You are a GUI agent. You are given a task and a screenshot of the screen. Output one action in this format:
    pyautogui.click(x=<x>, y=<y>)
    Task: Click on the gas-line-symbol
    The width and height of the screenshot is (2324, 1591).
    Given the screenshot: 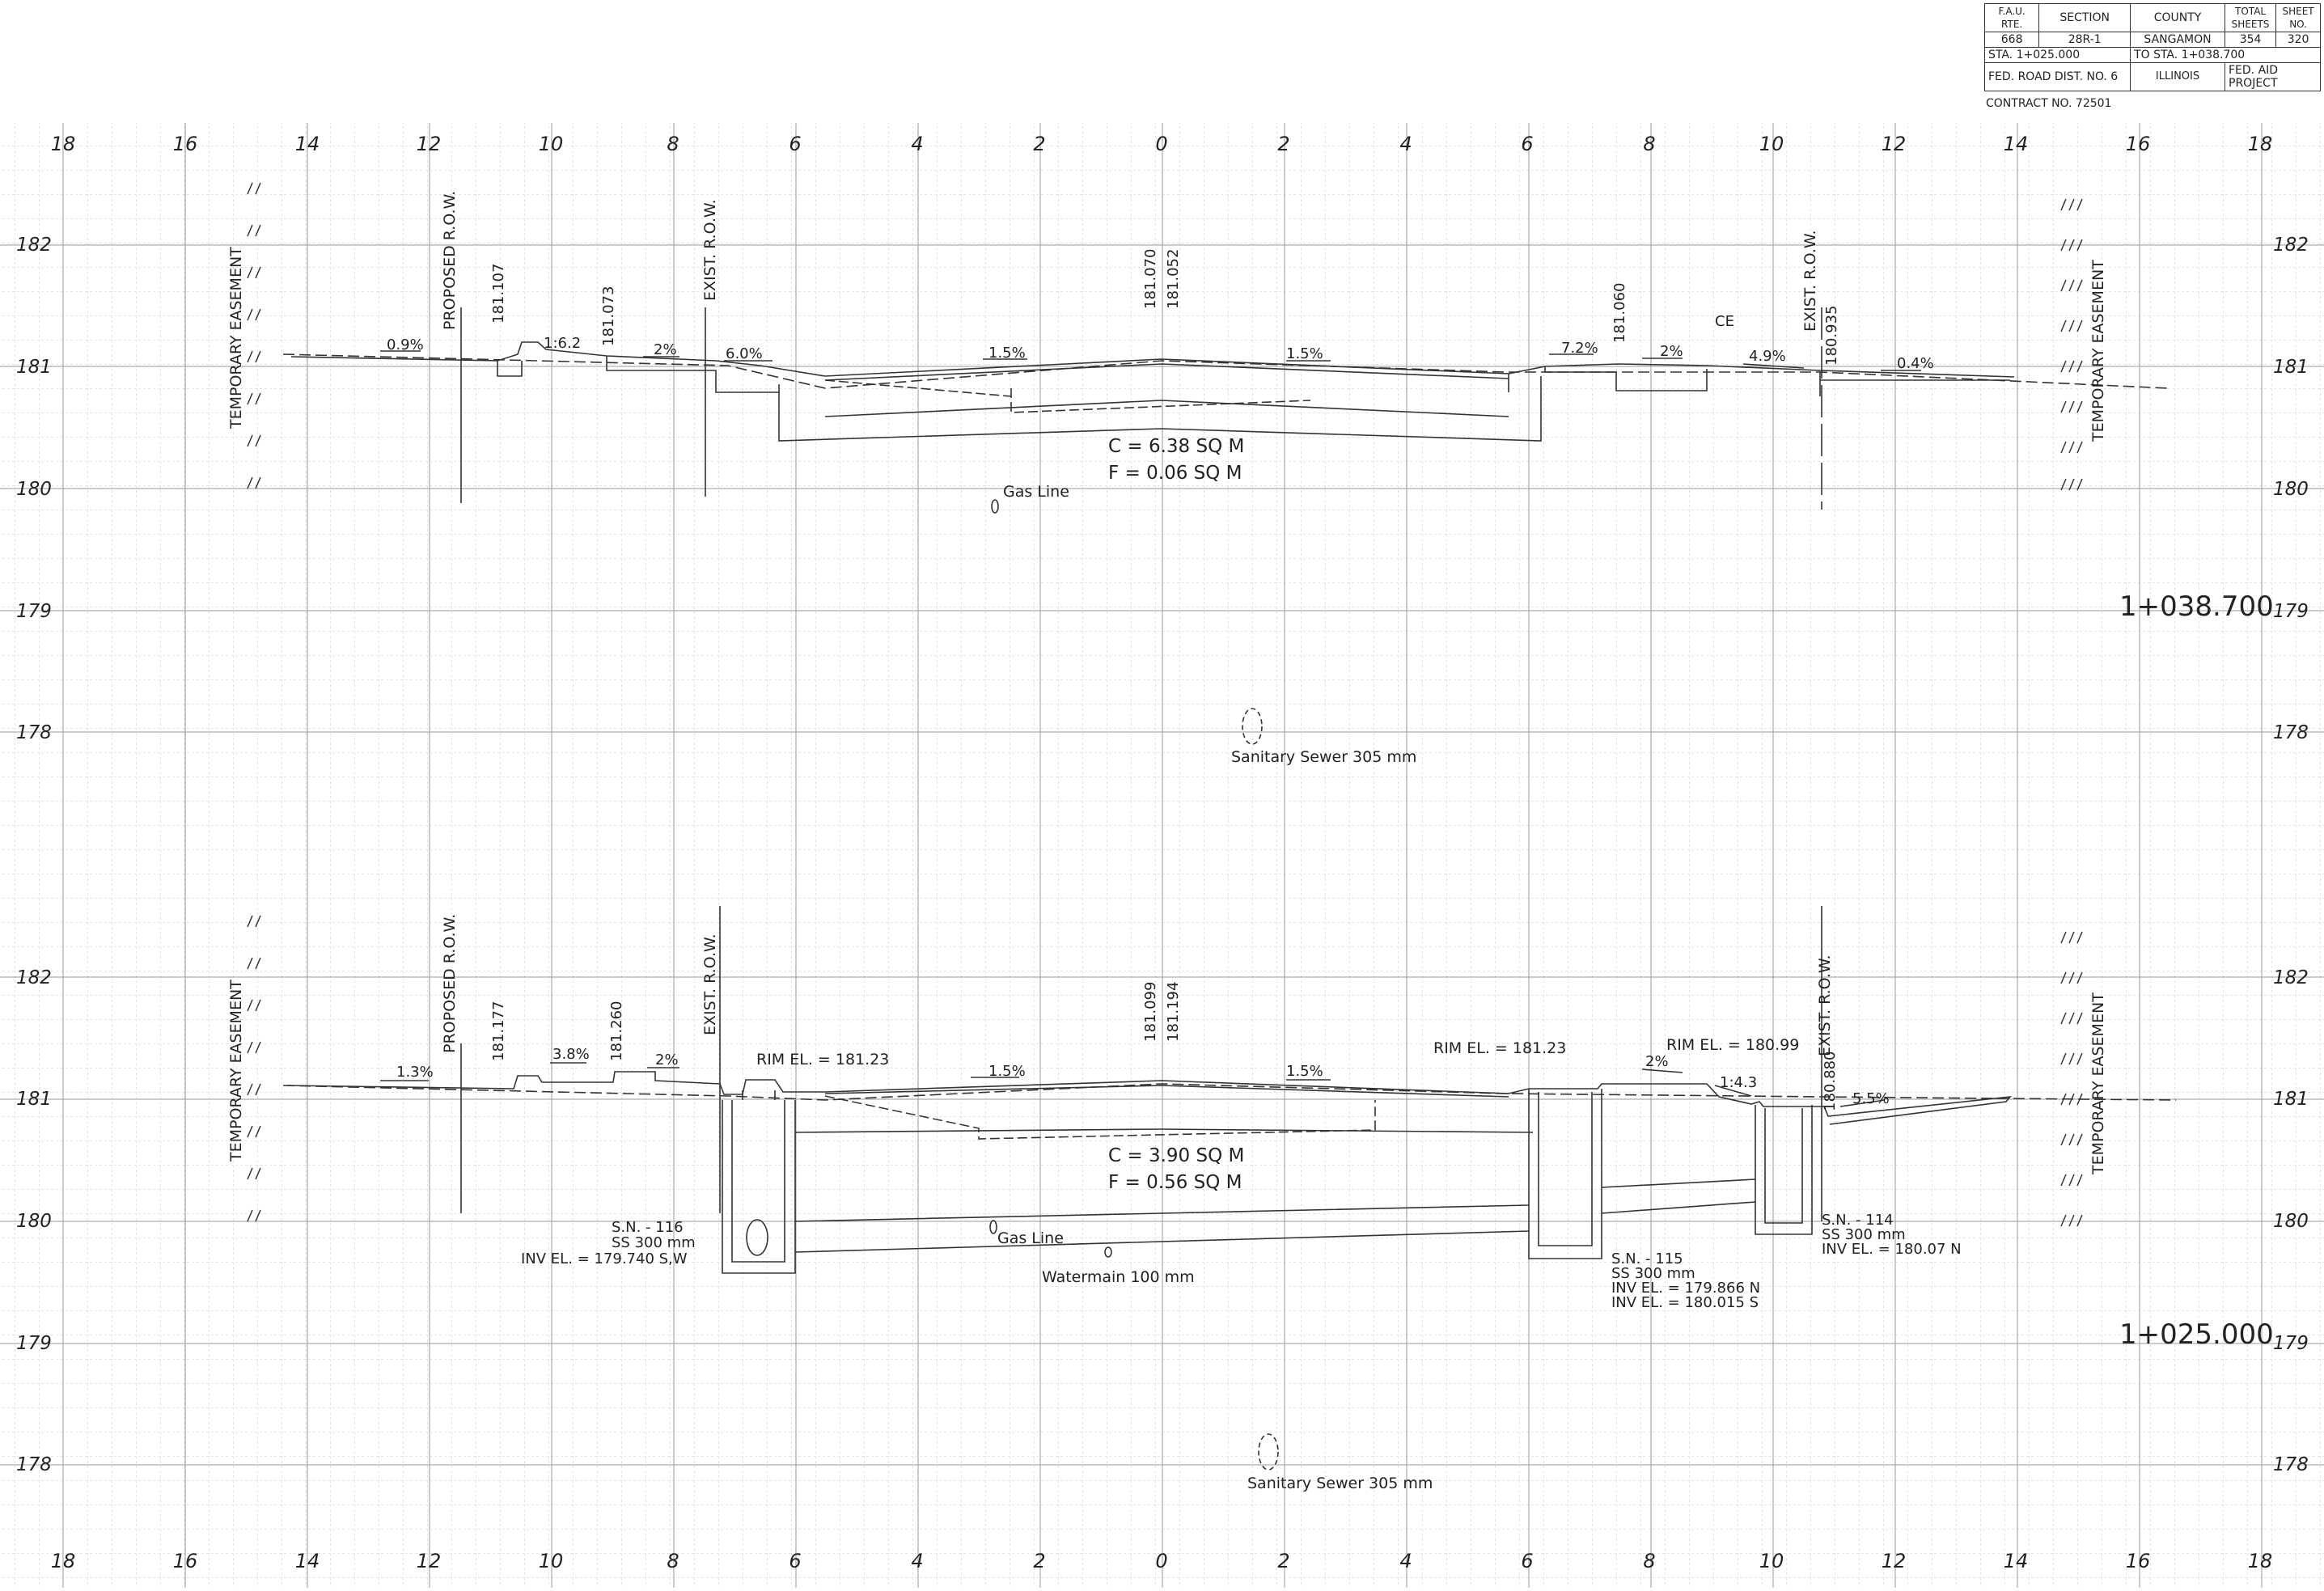 What is the action you would take?
    pyautogui.click(x=993, y=1227)
    